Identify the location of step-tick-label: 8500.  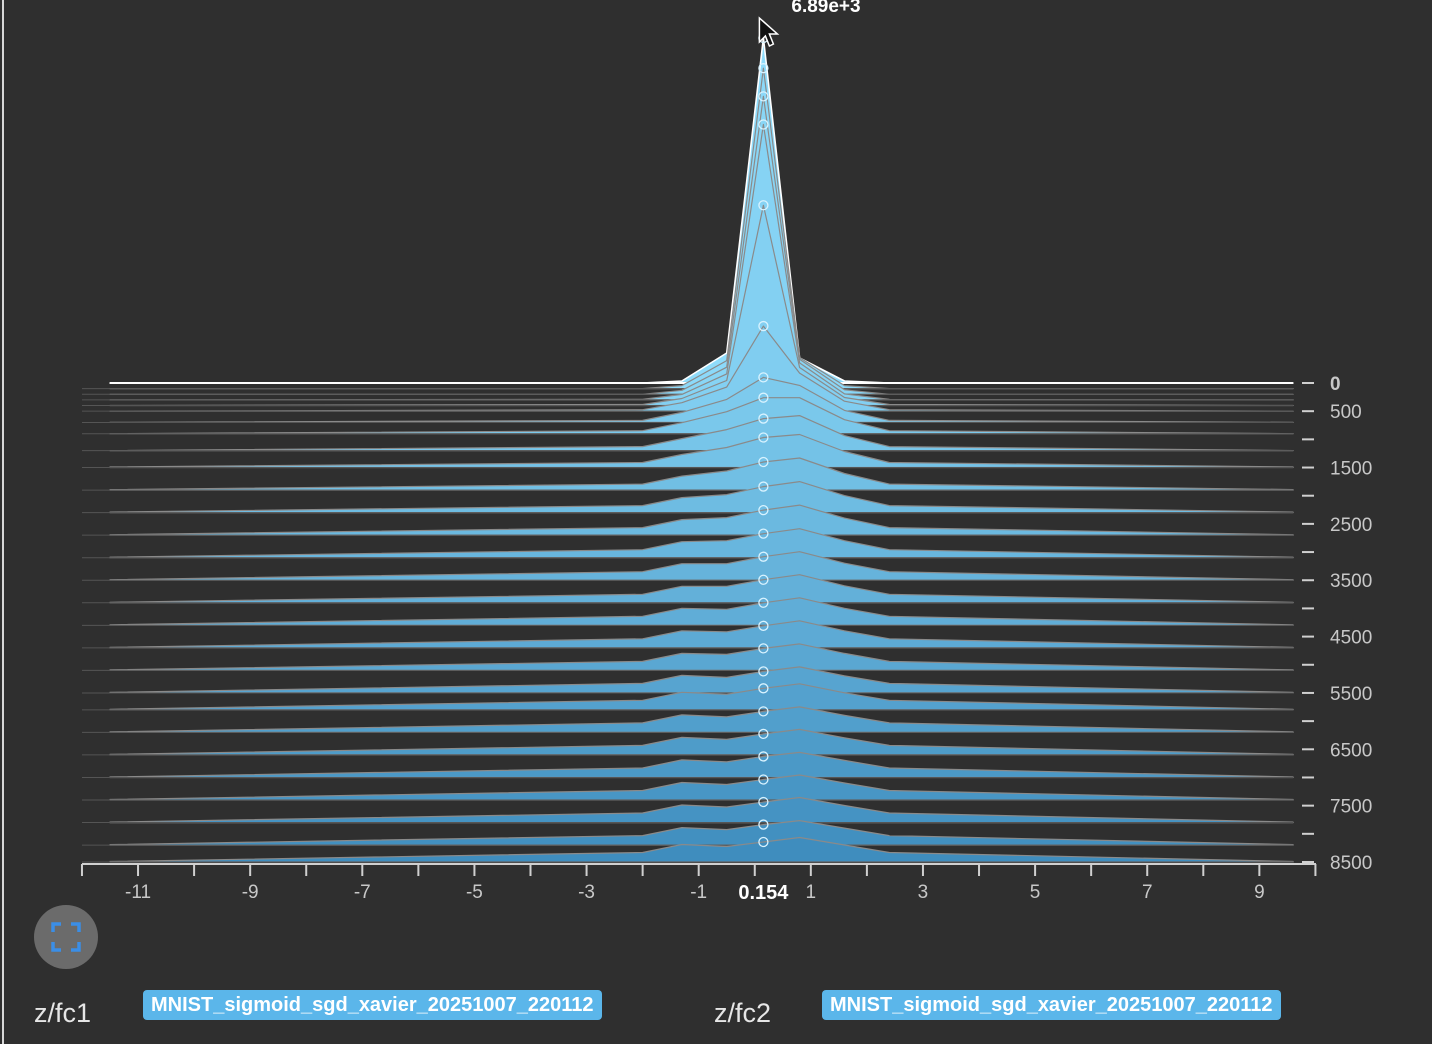
(1351, 863).